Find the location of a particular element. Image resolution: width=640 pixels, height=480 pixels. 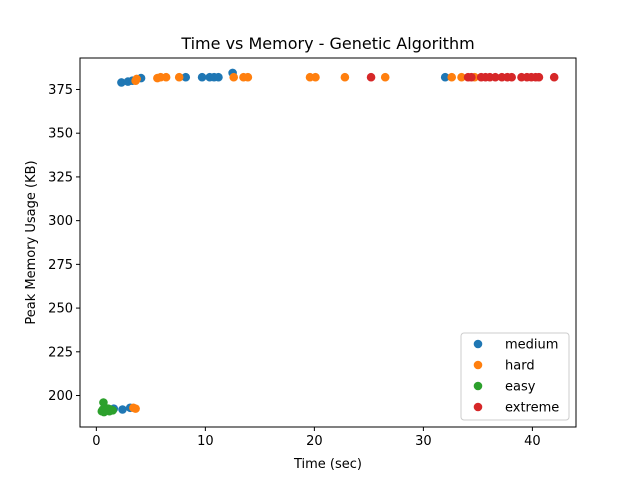

legend-label-medium: medium is located at coordinates (531, 345).